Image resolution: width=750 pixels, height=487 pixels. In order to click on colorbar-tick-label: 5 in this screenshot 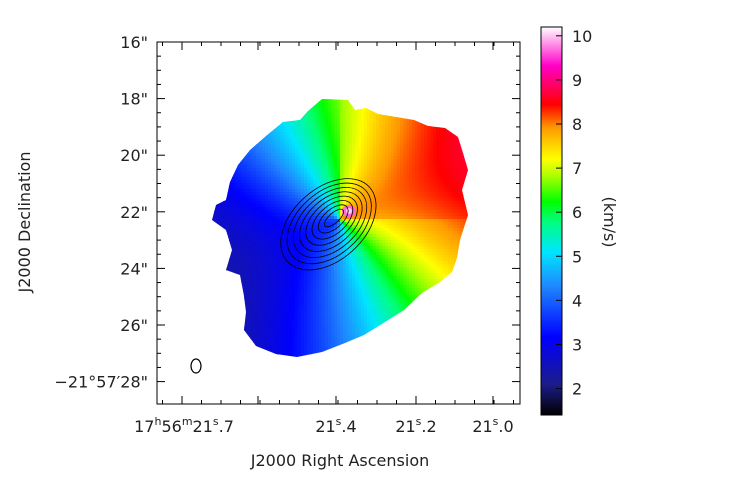, I will do `click(577, 256)`.